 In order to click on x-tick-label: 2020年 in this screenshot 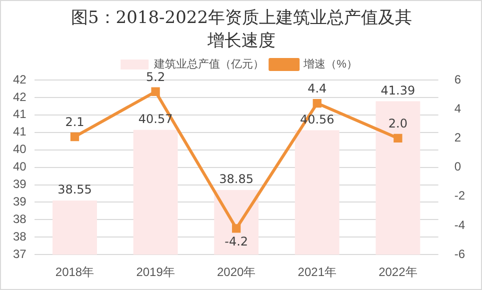, I will do `click(236, 272)`.